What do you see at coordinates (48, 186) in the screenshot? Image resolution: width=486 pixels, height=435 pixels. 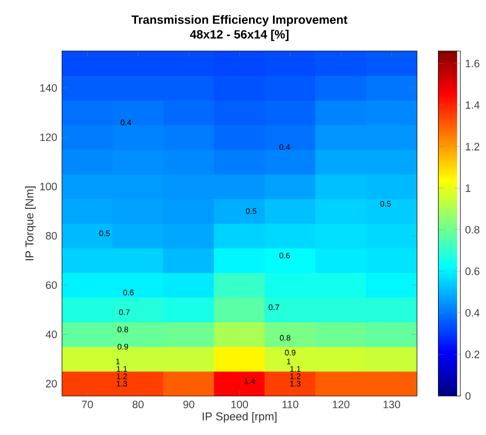 I see `y-tick-label: 100` at bounding box center [48, 186].